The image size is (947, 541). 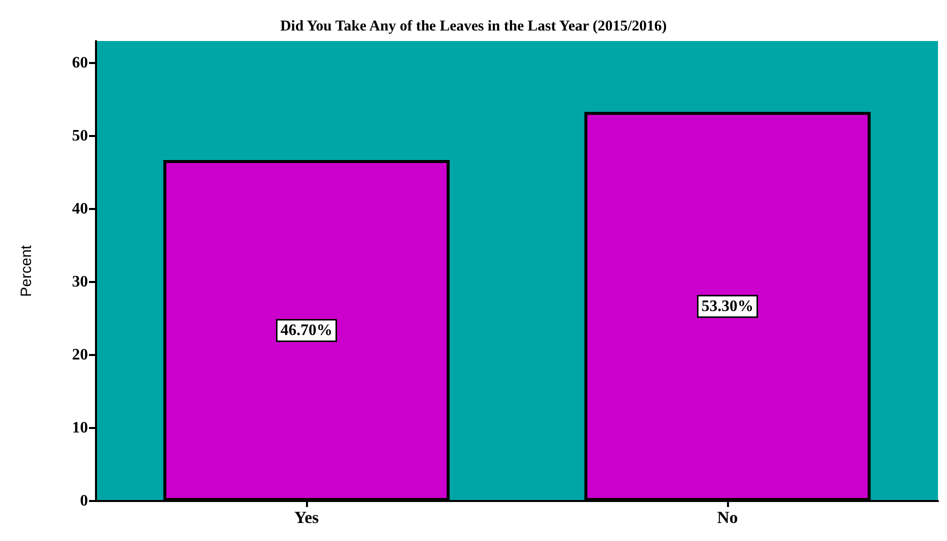 I want to click on chart-title: Did You Take Any of the Leaves in the Last Year (2015/2016), so click(x=473, y=26).